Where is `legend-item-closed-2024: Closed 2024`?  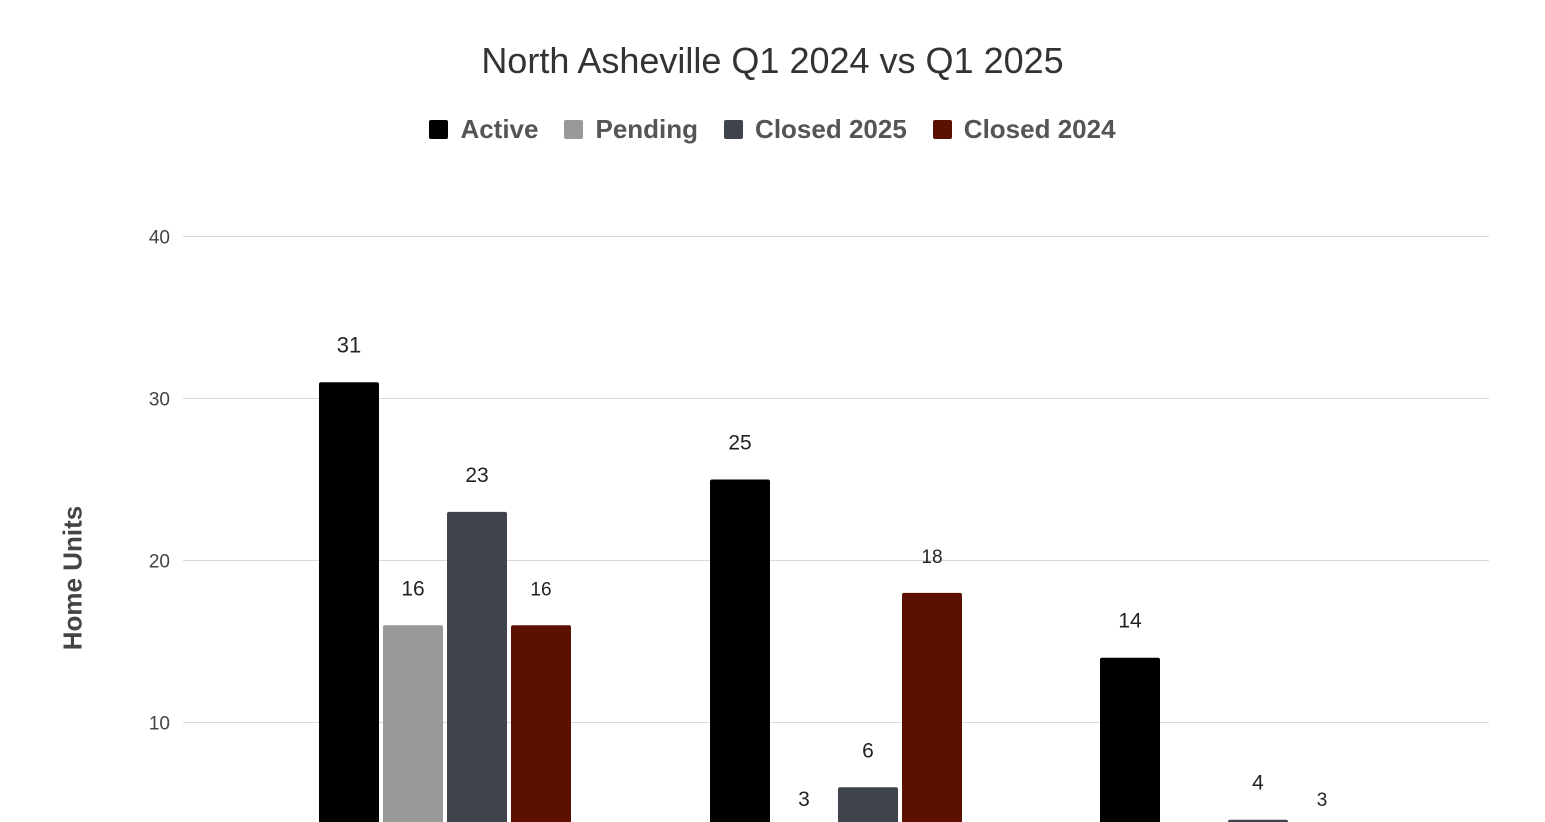 legend-item-closed-2024: Closed 2024 is located at coordinates (1024, 129).